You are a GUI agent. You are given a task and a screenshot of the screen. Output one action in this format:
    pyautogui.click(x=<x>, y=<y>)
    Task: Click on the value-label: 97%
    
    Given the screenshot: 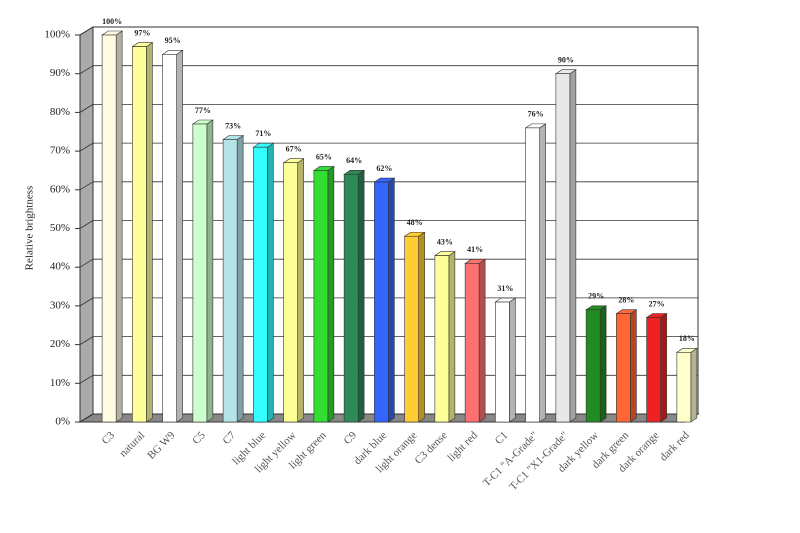 What is the action you would take?
    pyautogui.click(x=142, y=32)
    